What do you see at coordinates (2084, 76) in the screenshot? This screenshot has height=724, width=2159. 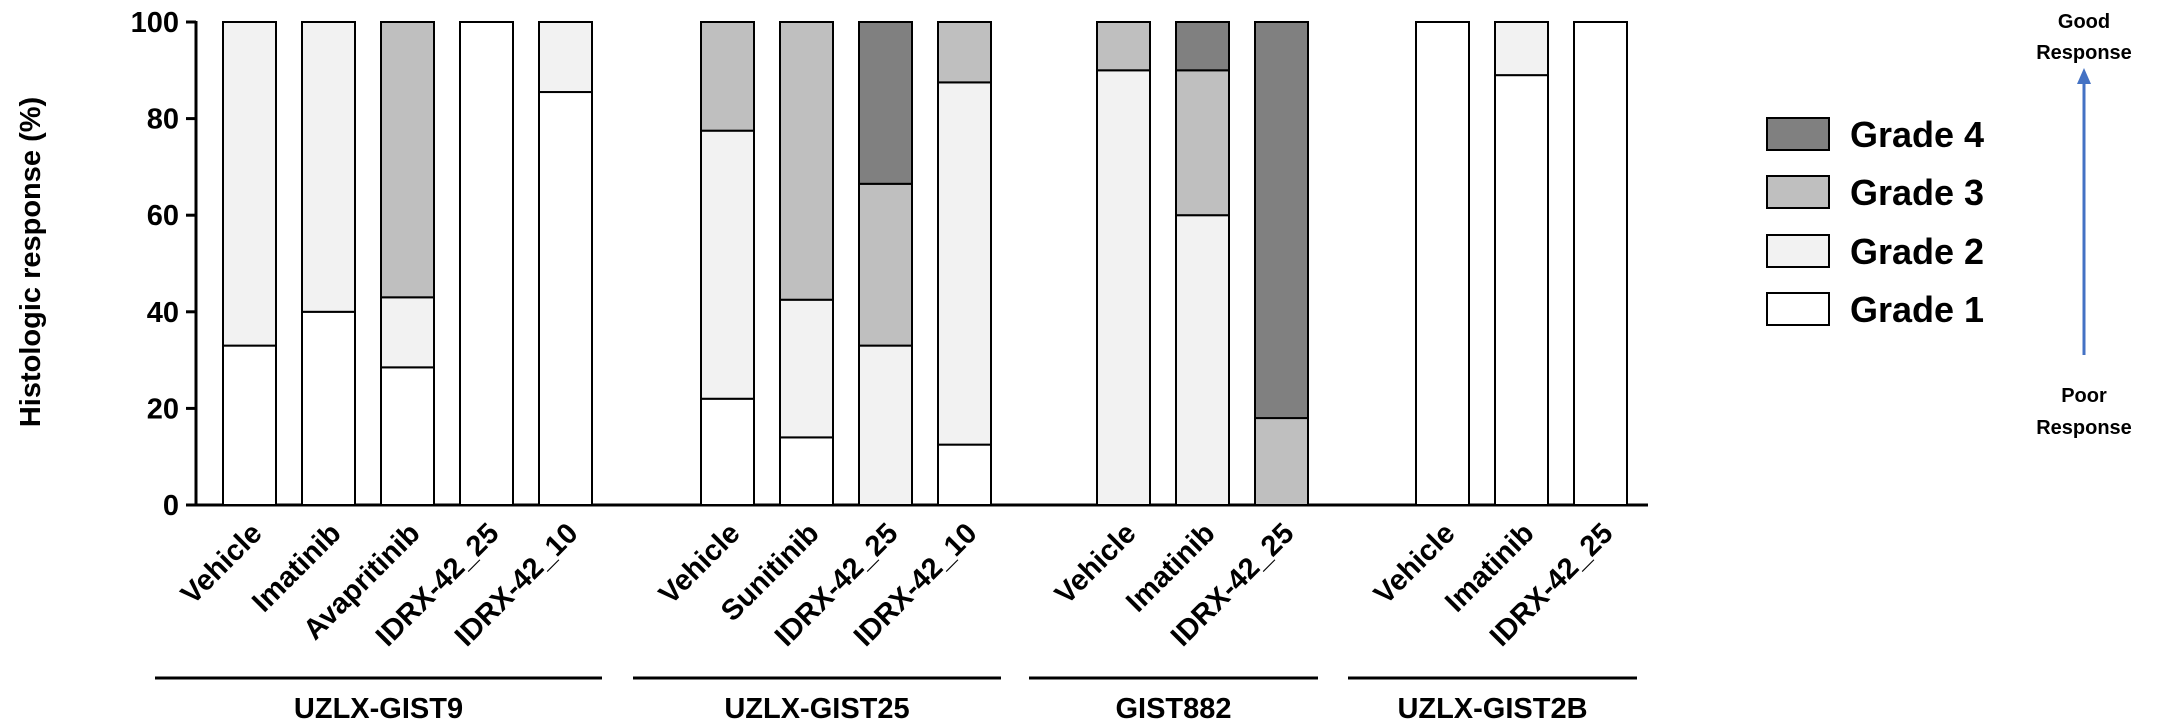 I see `up-arrow-icon` at bounding box center [2084, 76].